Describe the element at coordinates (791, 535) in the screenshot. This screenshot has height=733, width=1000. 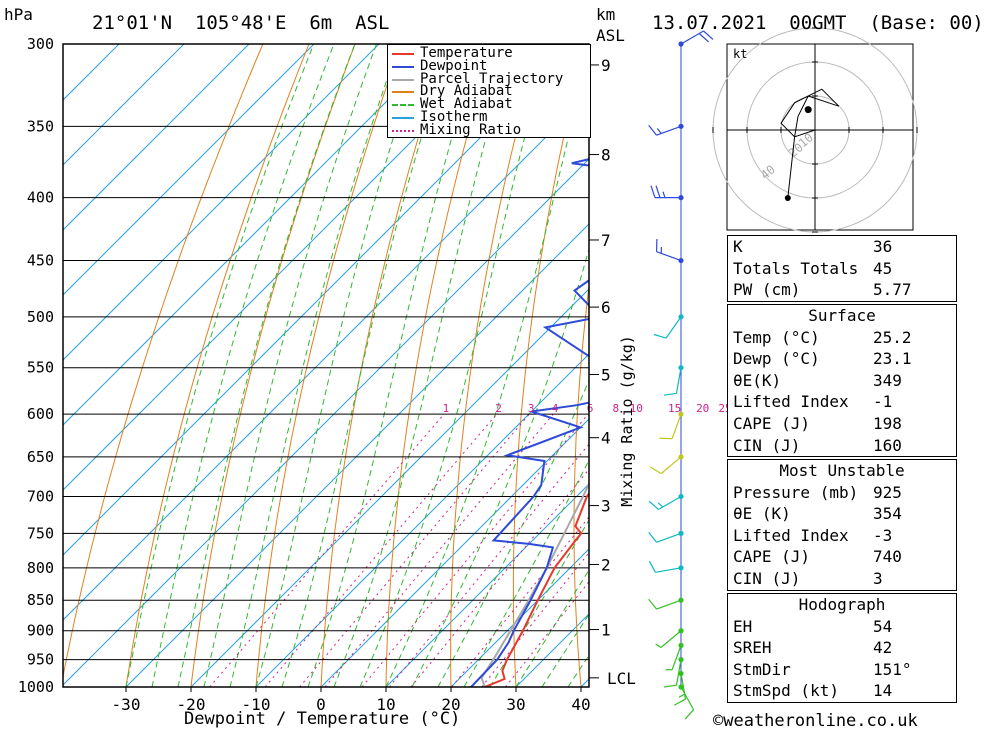
I see `index-label: Lifted Index` at that location.